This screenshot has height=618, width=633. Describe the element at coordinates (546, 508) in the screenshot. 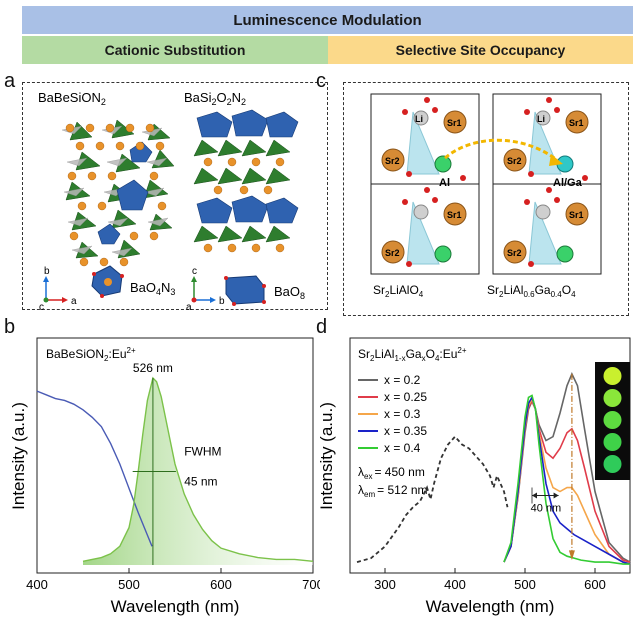

I see `chart-d-shift-label: 40 nm` at that location.